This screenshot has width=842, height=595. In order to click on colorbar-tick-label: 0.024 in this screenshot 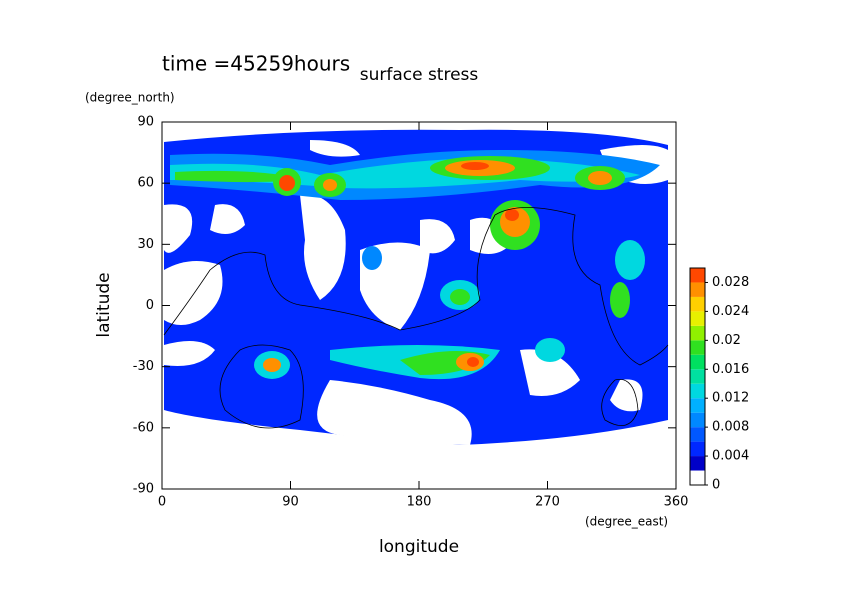, I will do `click(730, 311)`.